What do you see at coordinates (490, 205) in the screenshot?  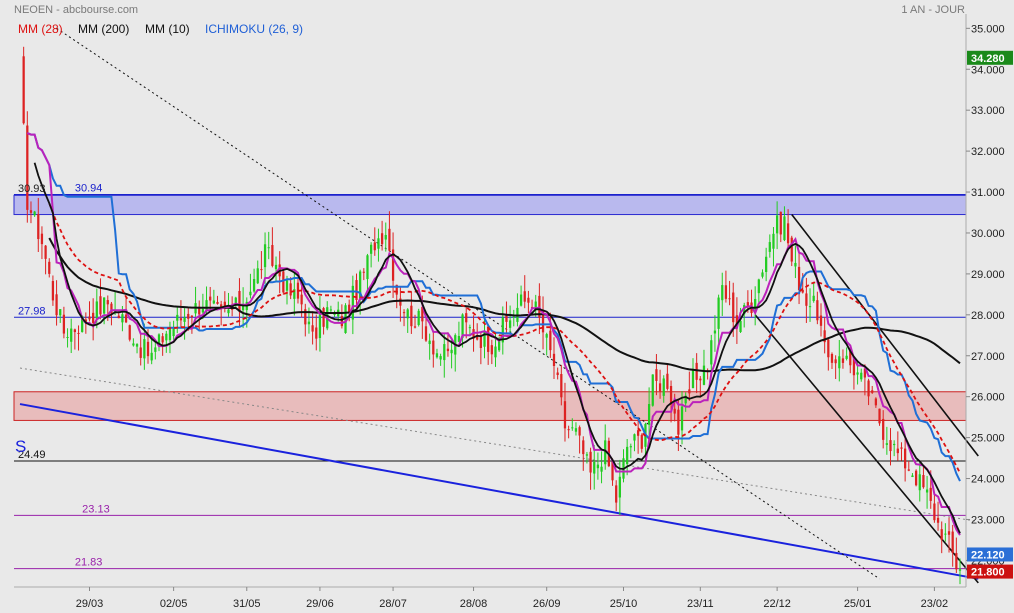 I see `zone-resistance` at bounding box center [490, 205].